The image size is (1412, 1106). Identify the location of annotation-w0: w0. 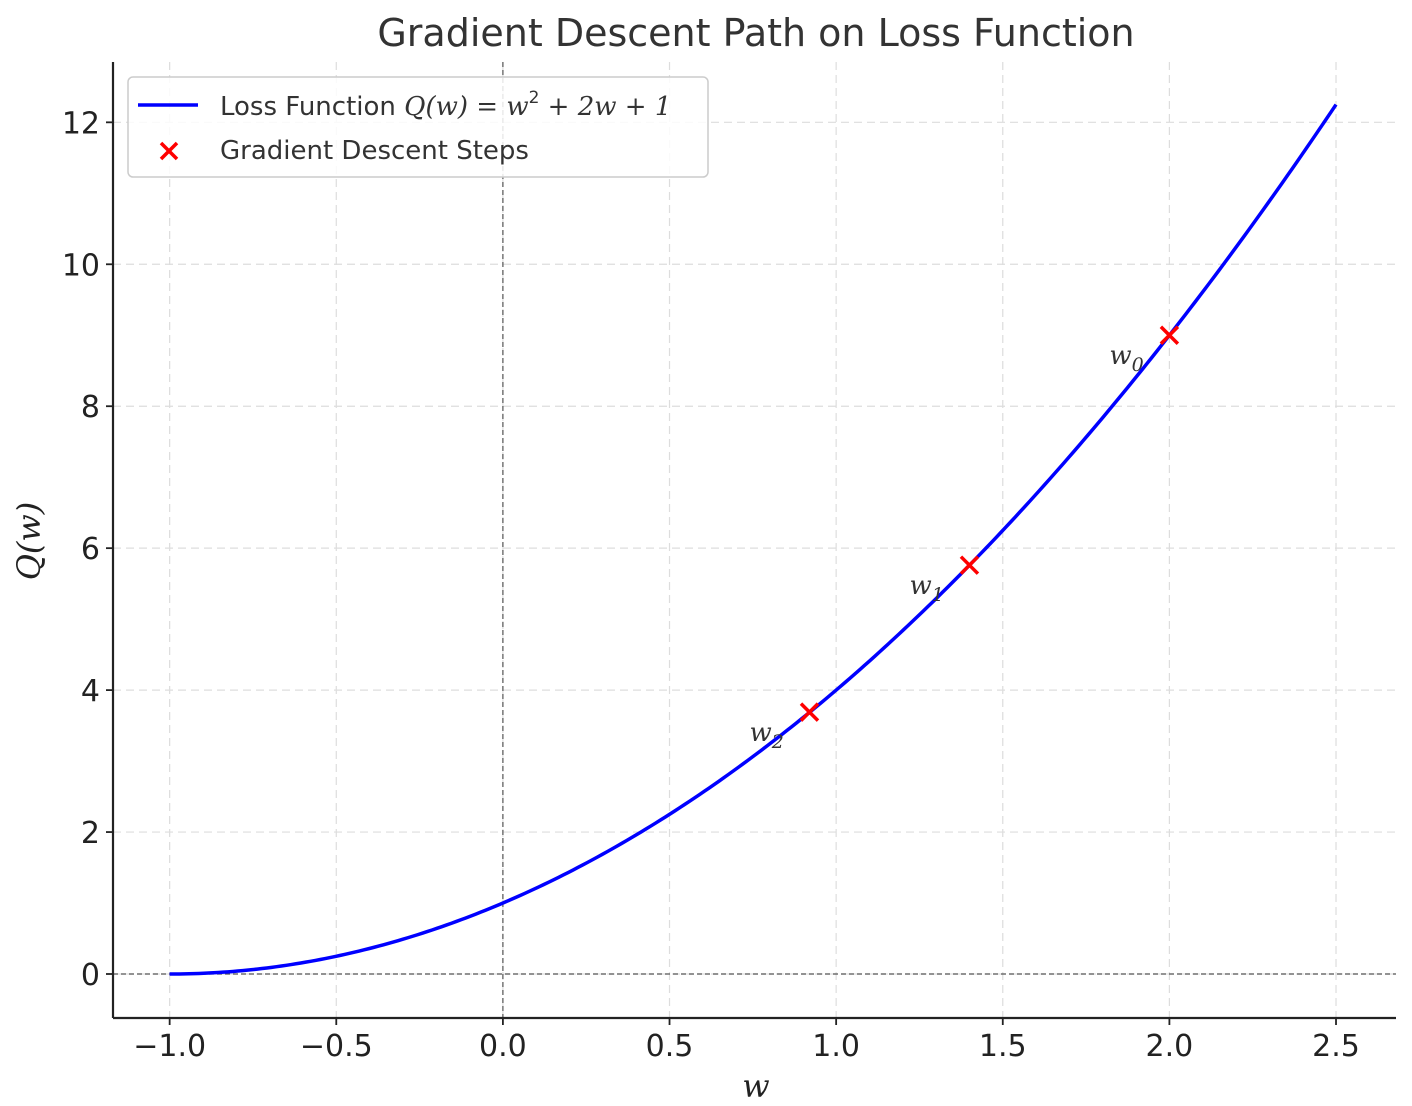
(1126, 358).